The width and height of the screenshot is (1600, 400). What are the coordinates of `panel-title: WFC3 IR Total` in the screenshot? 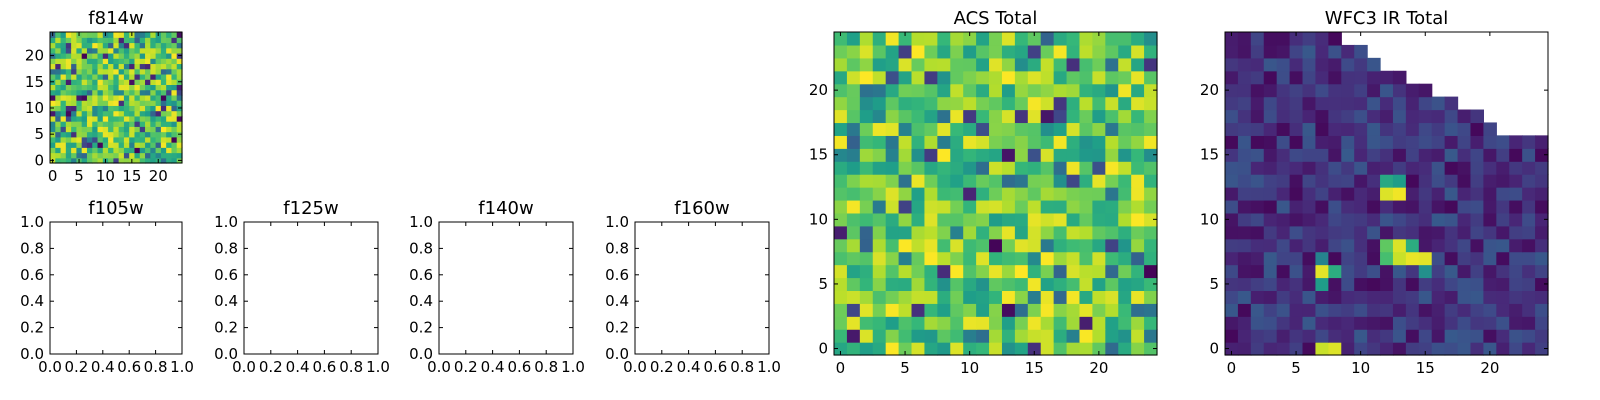 It's located at (1386, 18).